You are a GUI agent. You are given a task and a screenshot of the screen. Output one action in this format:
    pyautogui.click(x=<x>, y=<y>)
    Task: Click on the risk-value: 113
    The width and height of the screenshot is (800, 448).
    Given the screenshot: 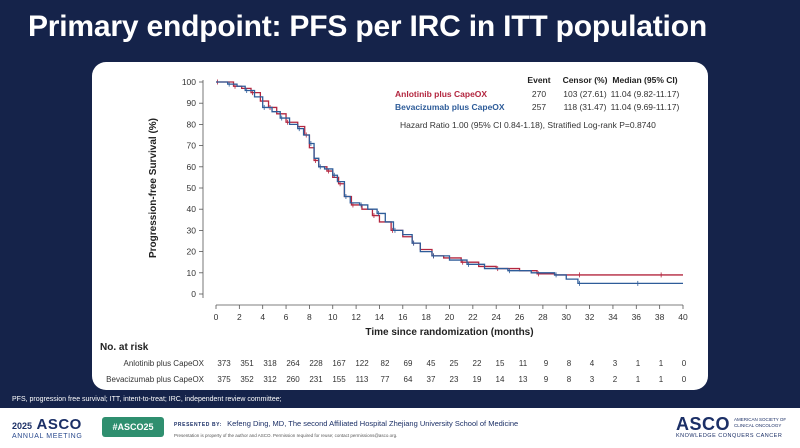 What is the action you would take?
    pyautogui.click(x=362, y=379)
    